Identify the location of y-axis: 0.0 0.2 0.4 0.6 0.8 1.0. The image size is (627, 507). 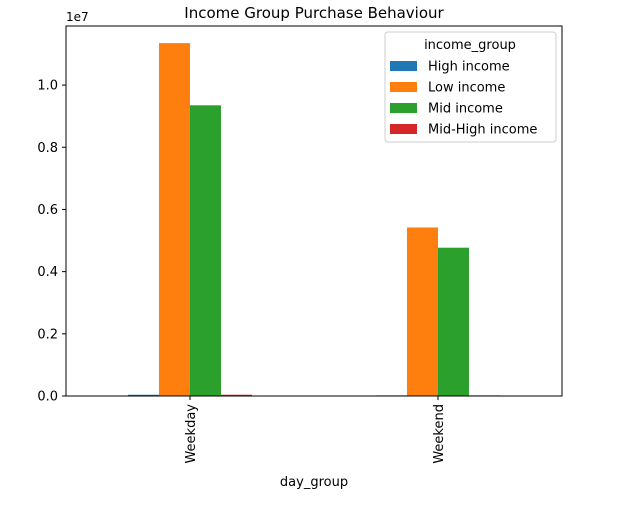
(51, 242).